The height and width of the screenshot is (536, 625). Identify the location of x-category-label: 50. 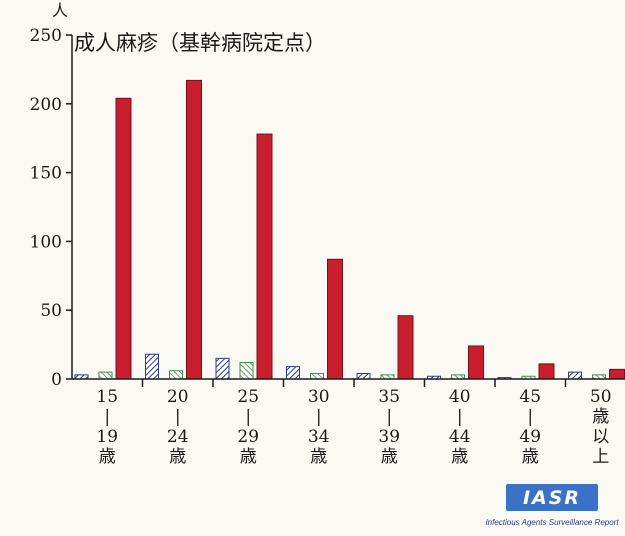
(601, 397).